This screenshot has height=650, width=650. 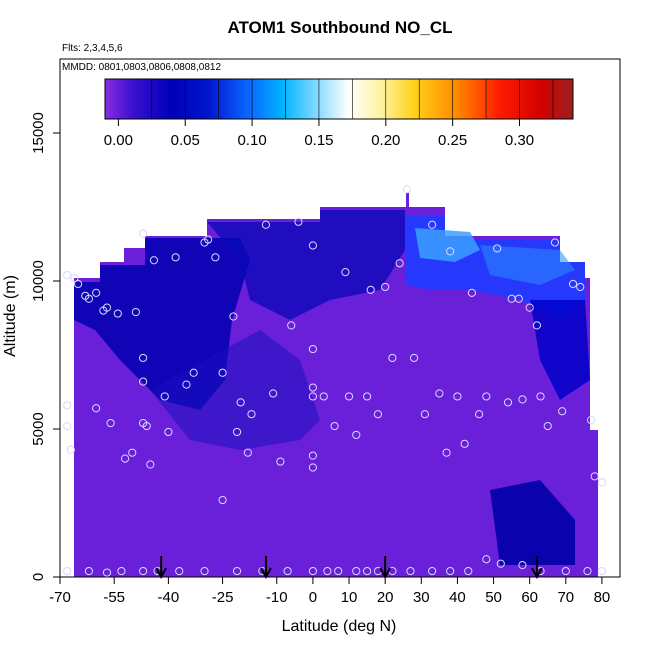 I want to click on field-tropical-band, so click(x=306, y=265).